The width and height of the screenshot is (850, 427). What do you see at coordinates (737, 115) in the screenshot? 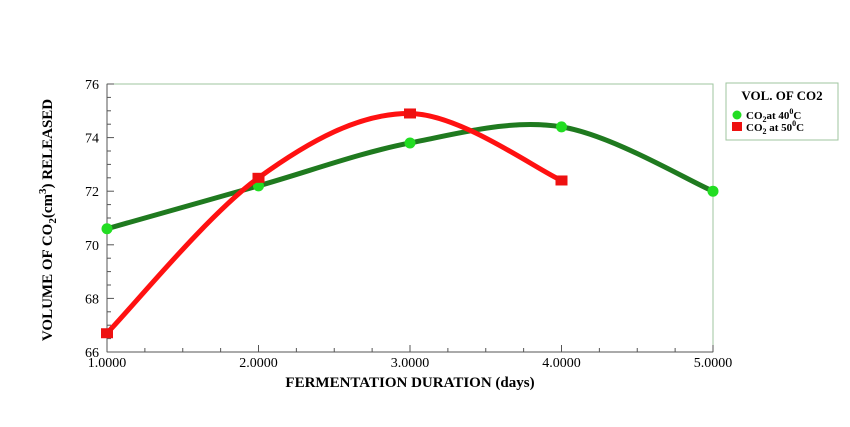
I see `legend-marker-40c` at bounding box center [737, 115].